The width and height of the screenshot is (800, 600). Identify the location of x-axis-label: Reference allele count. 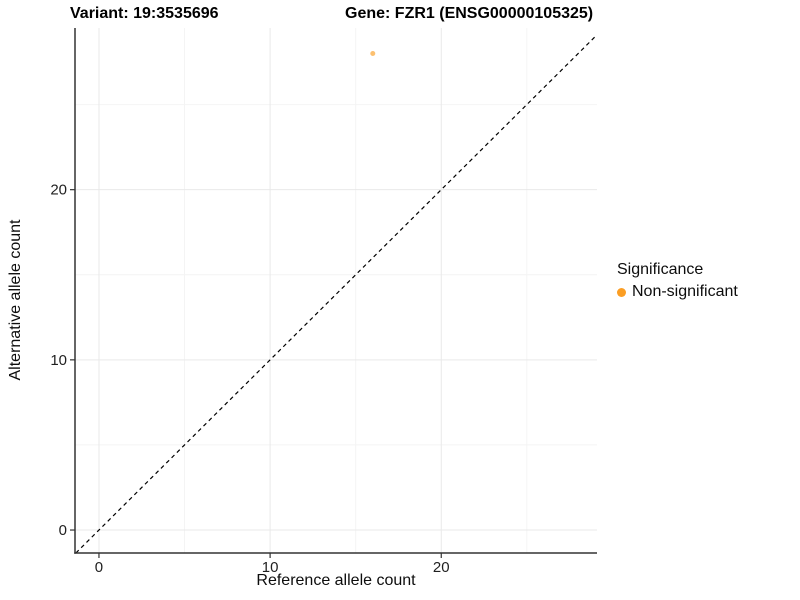
(336, 580).